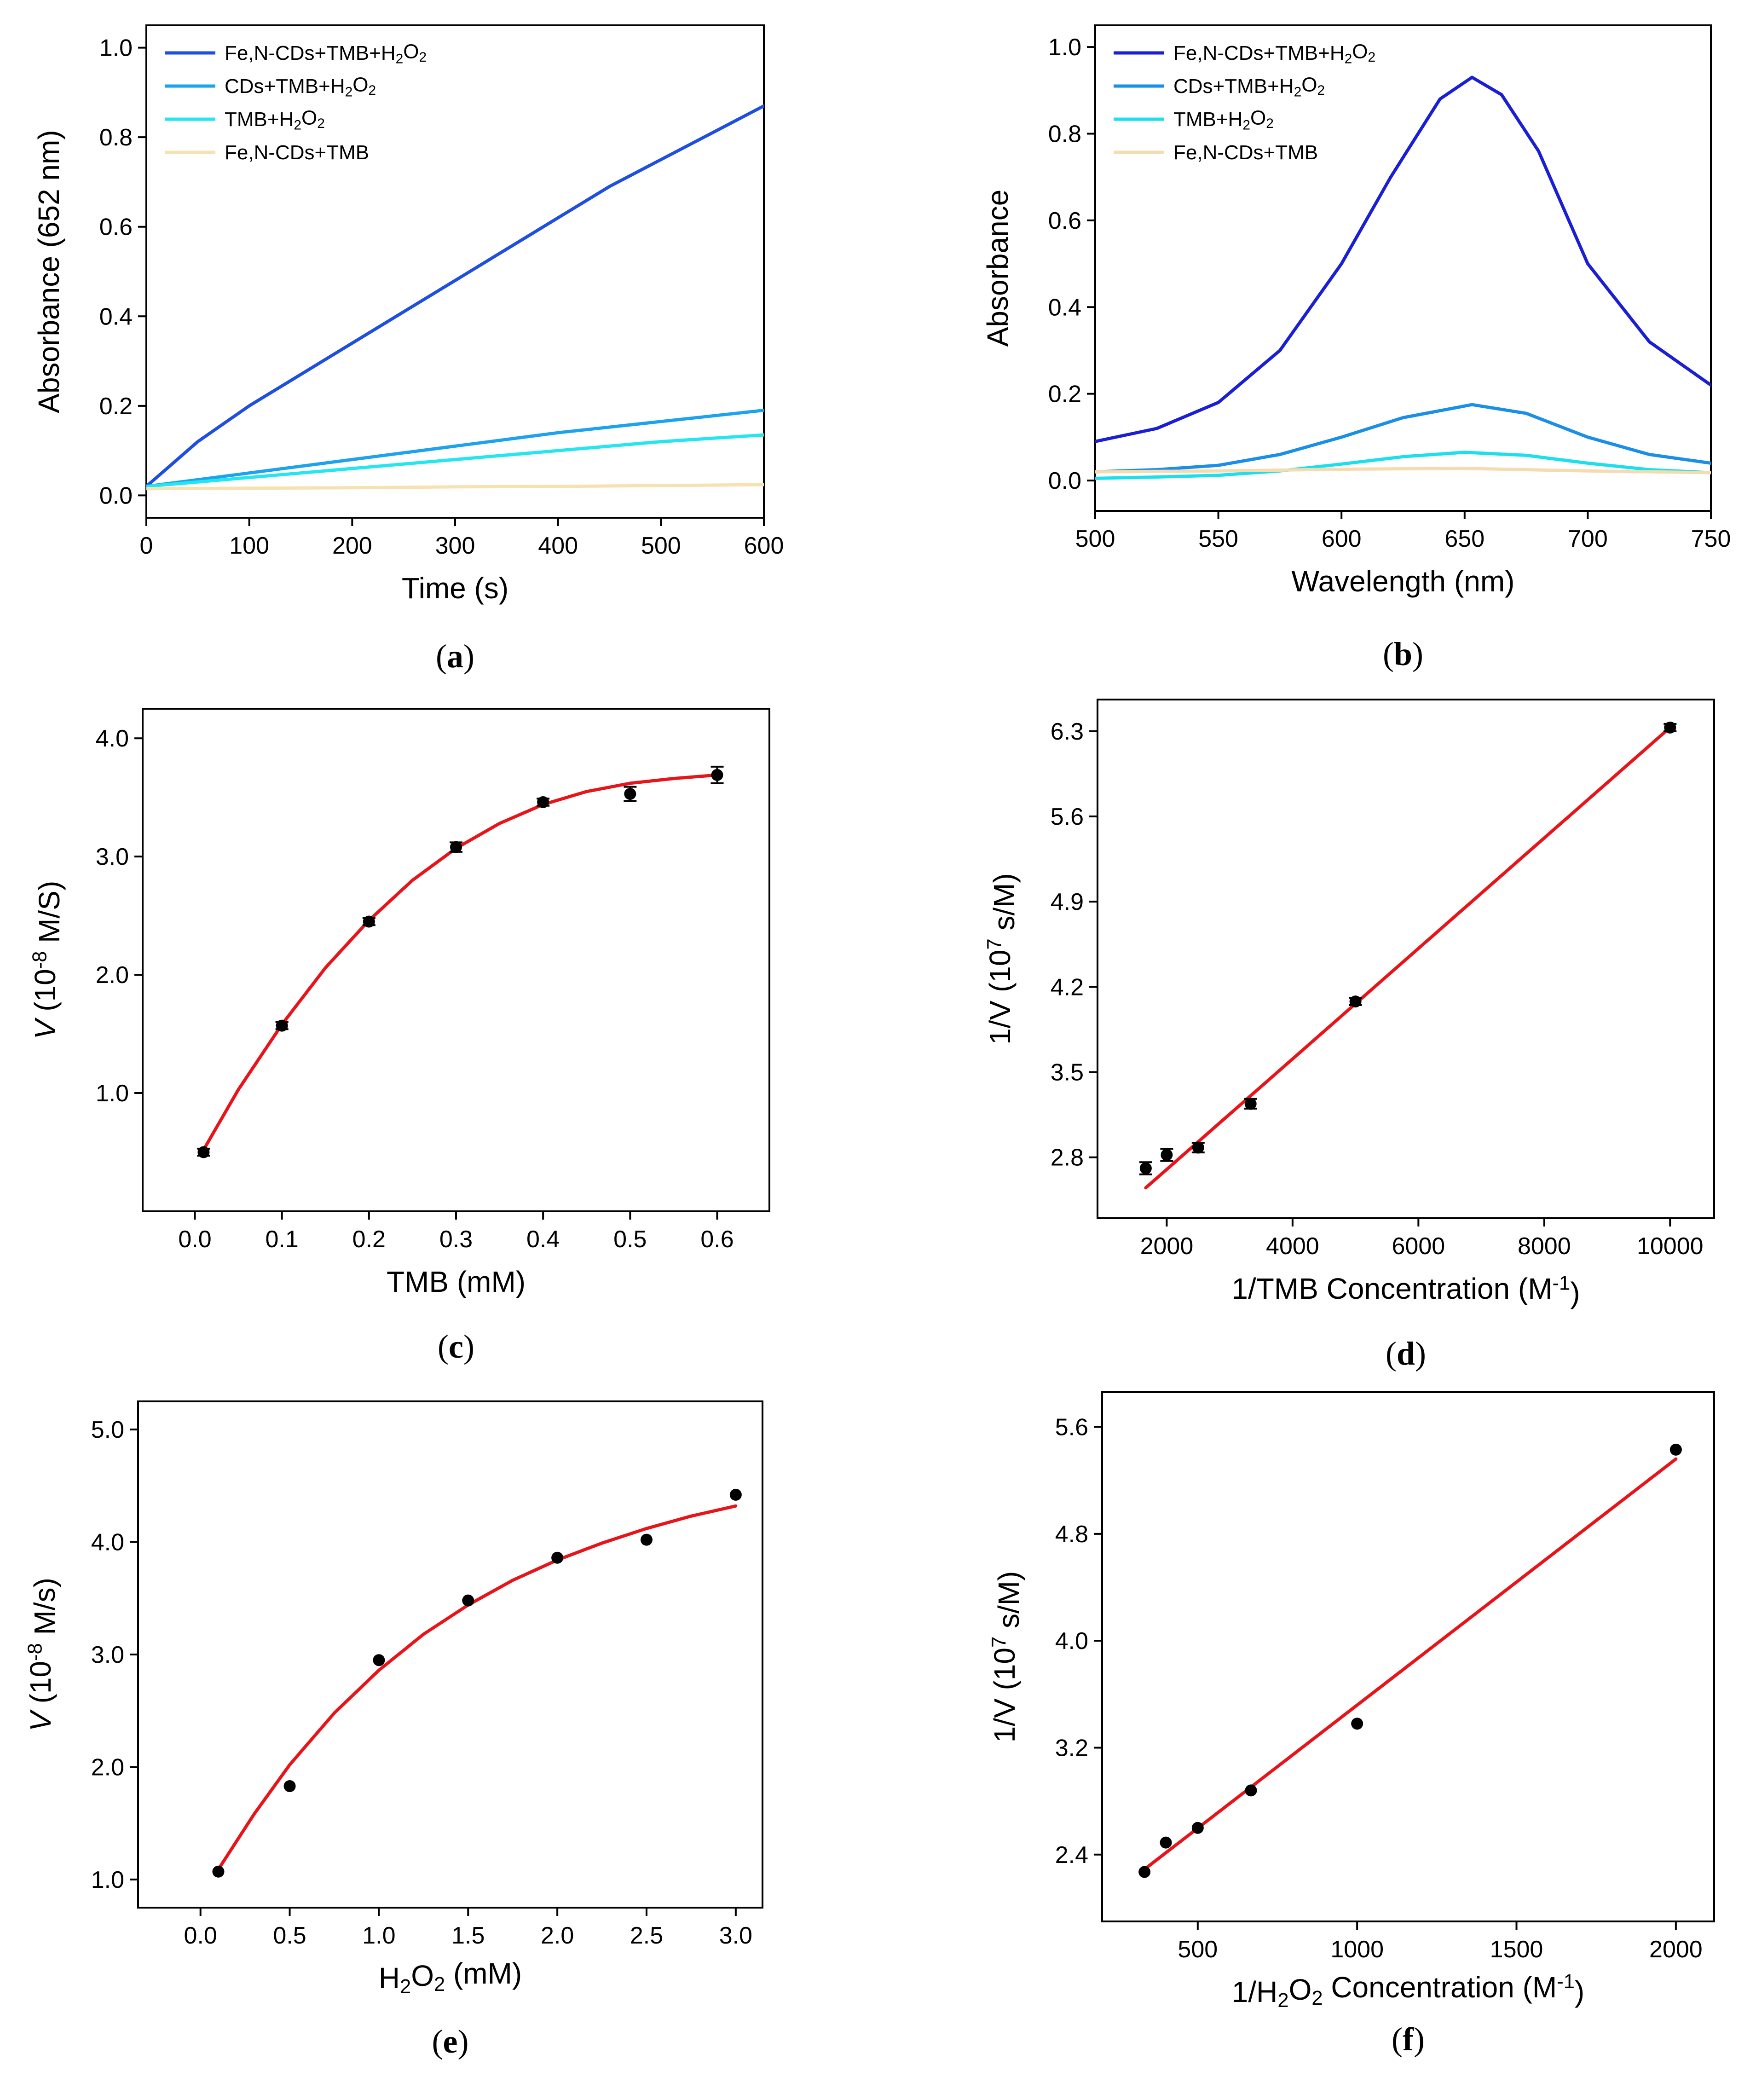 Image resolution: width=1756 pixels, height=2100 pixels. Describe the element at coordinates (1575, 1293) in the screenshot. I see `label-fragment: )` at that location.